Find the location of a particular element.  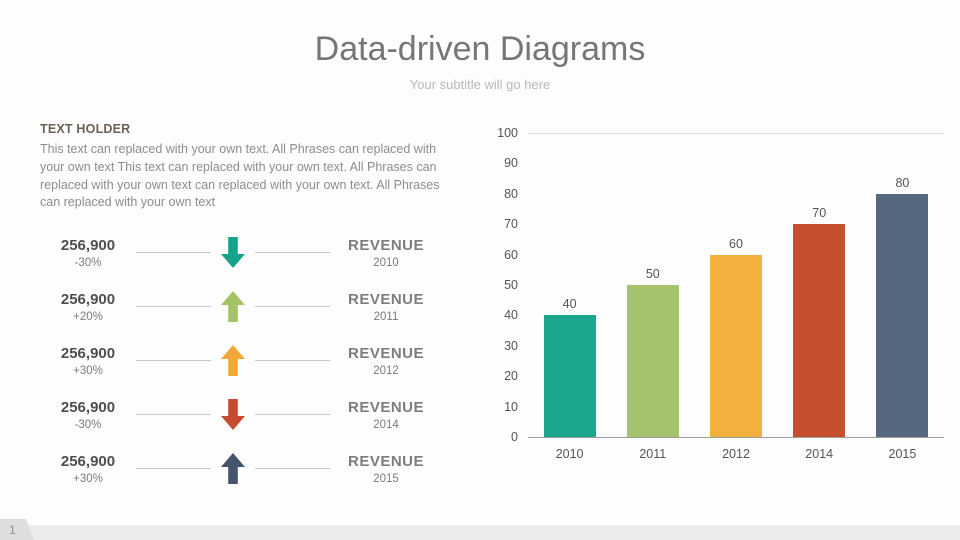

revenue-row: 256,900 +20% REVENUE 2011 is located at coordinates (241, 306).